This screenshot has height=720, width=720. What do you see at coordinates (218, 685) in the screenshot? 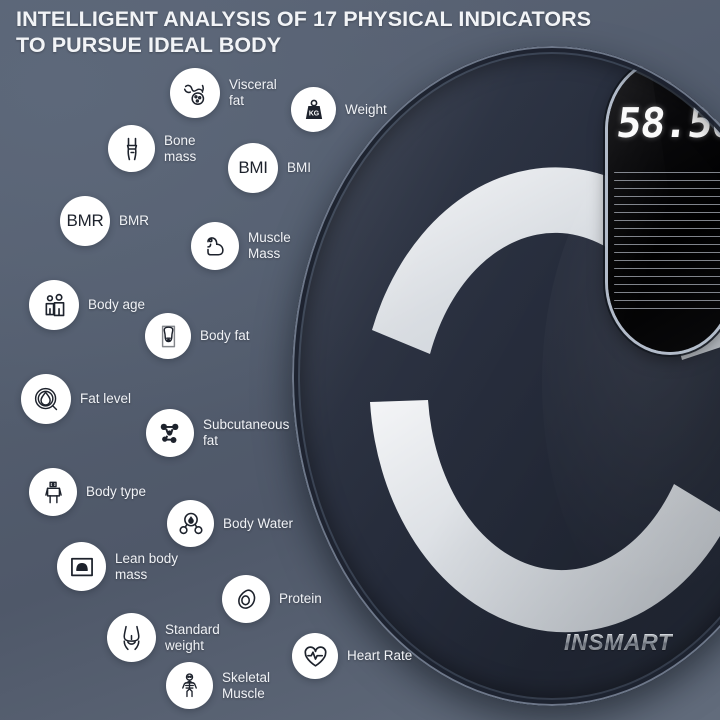
I see `feature-skeletal-muscle: Skeletal Muscle` at bounding box center [218, 685].